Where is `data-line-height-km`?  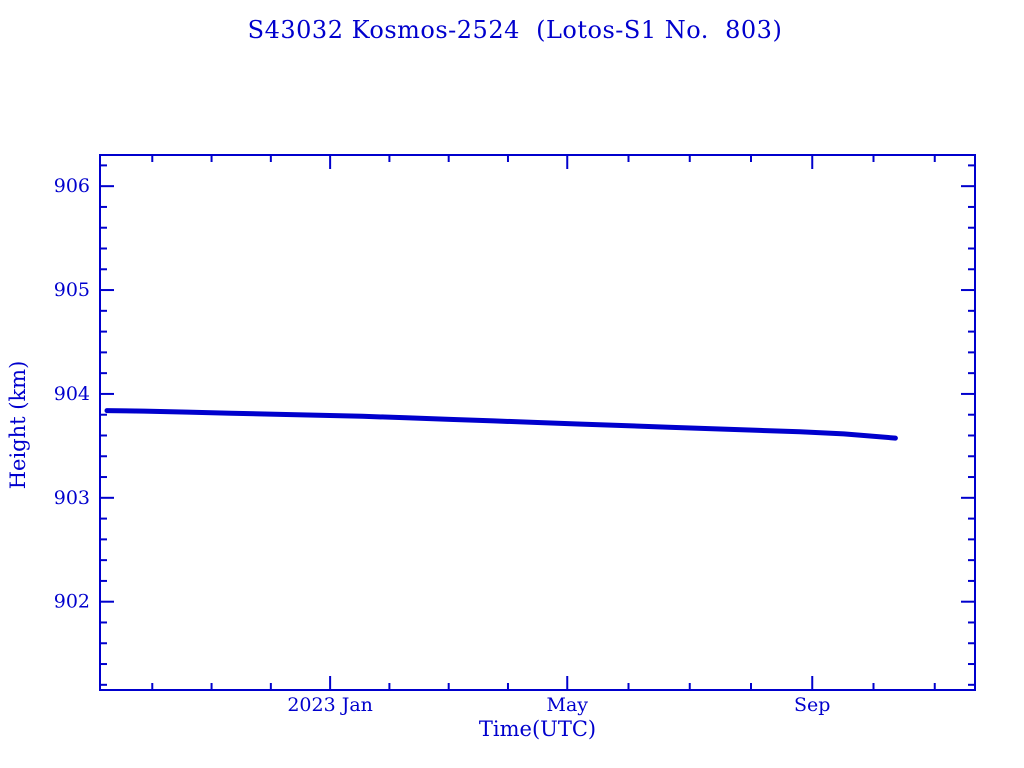 data-line-height-km is located at coordinates (501, 424).